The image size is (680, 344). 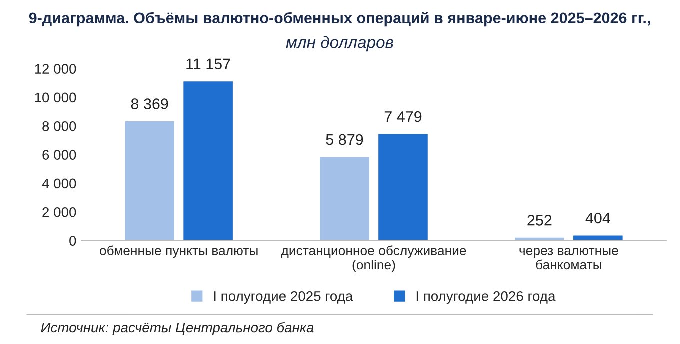 I want to click on data-label: 11 157, so click(x=208, y=64).